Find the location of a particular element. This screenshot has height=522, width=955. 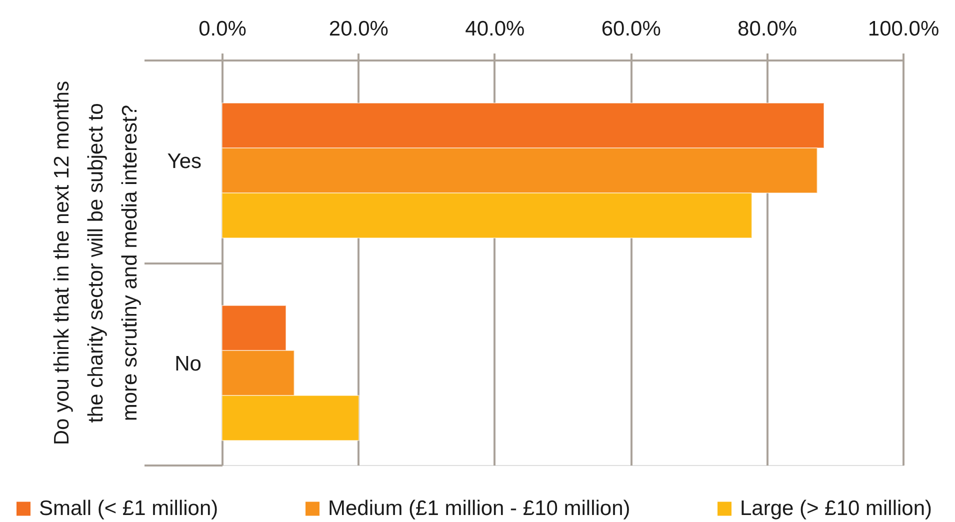

x-tick-label: 60.0% is located at coordinates (631, 29).